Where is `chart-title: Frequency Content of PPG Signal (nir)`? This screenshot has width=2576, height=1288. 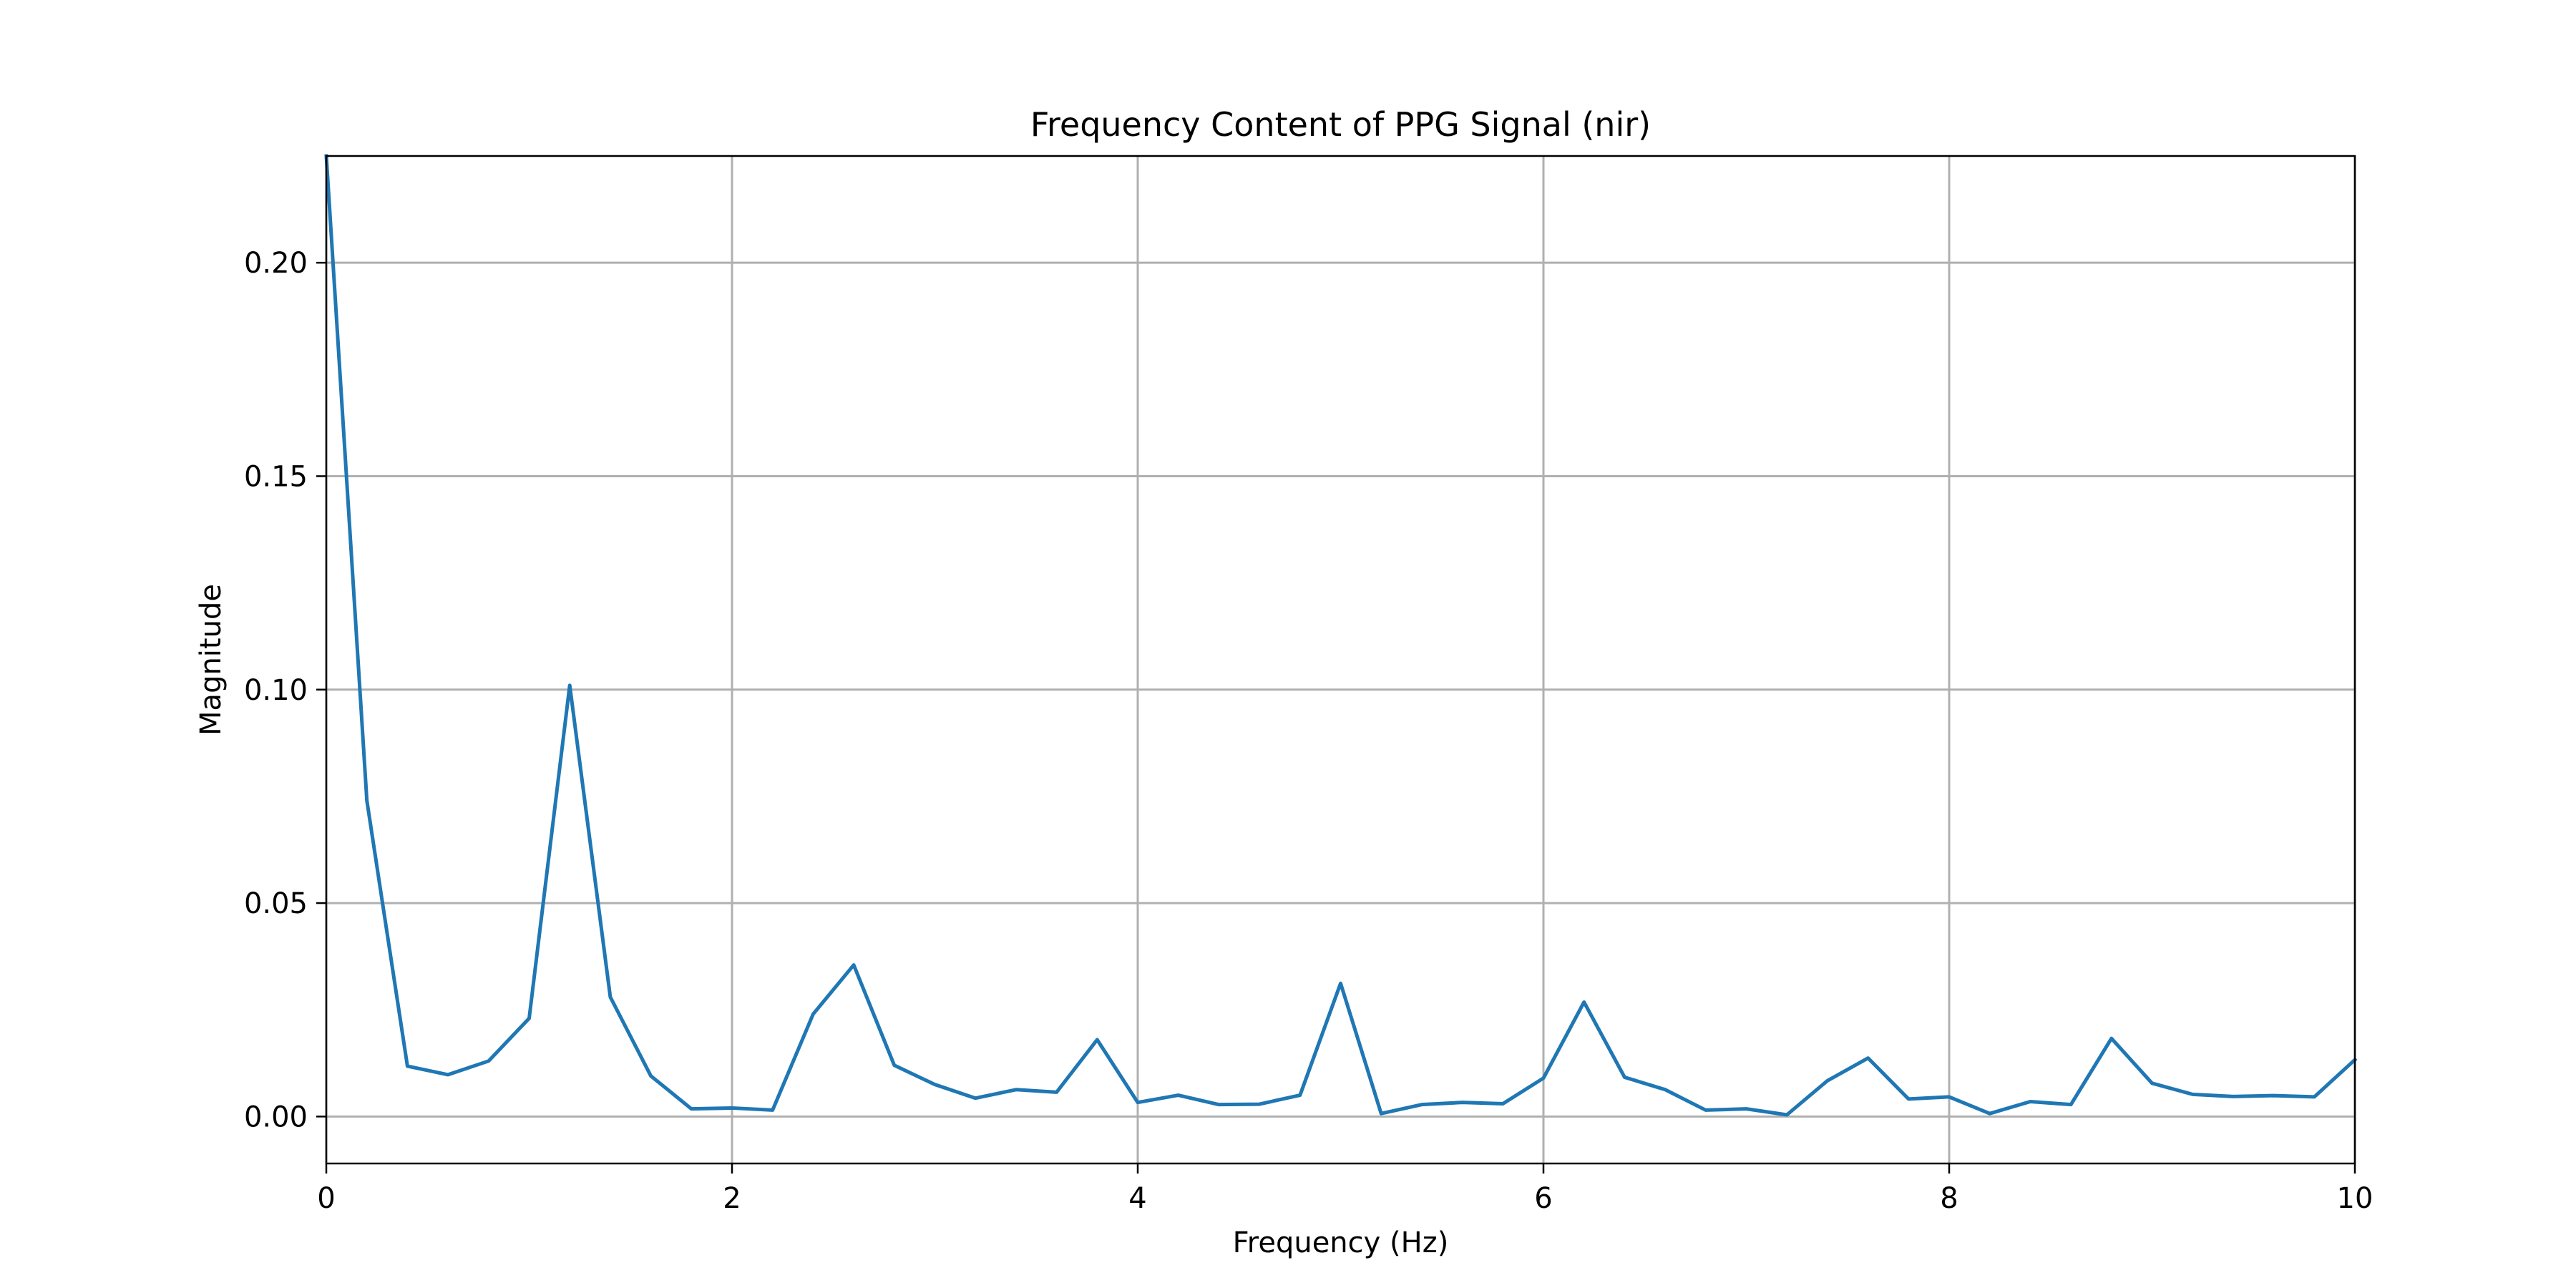 chart-title: Frequency Content of PPG Signal (nir) is located at coordinates (1340, 124).